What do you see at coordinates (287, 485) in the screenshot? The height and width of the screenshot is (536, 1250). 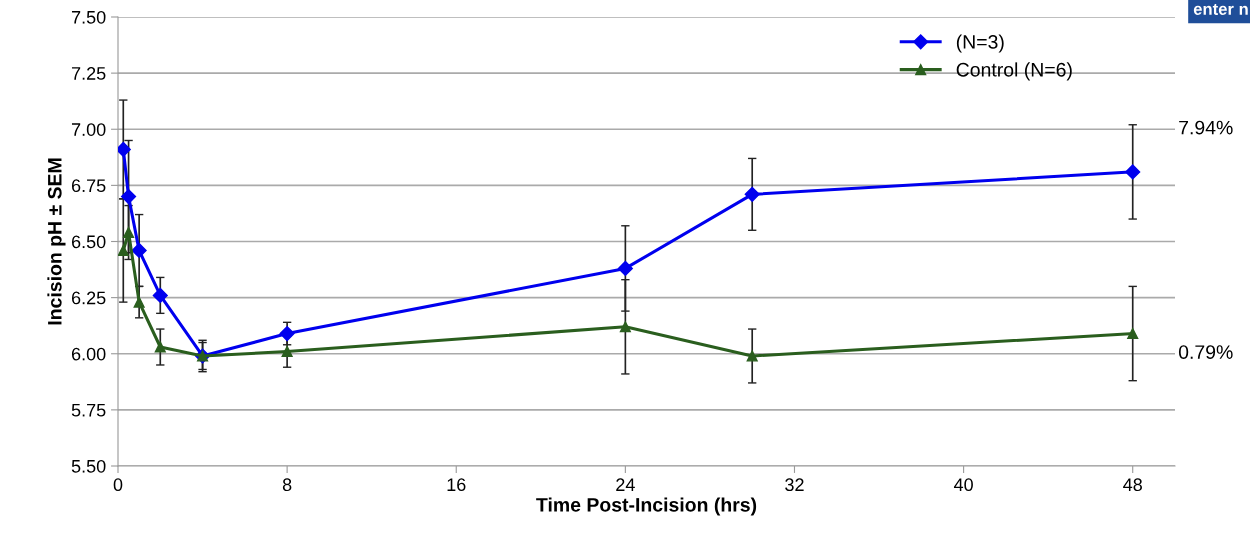 I see `x-tick-label: 8` at bounding box center [287, 485].